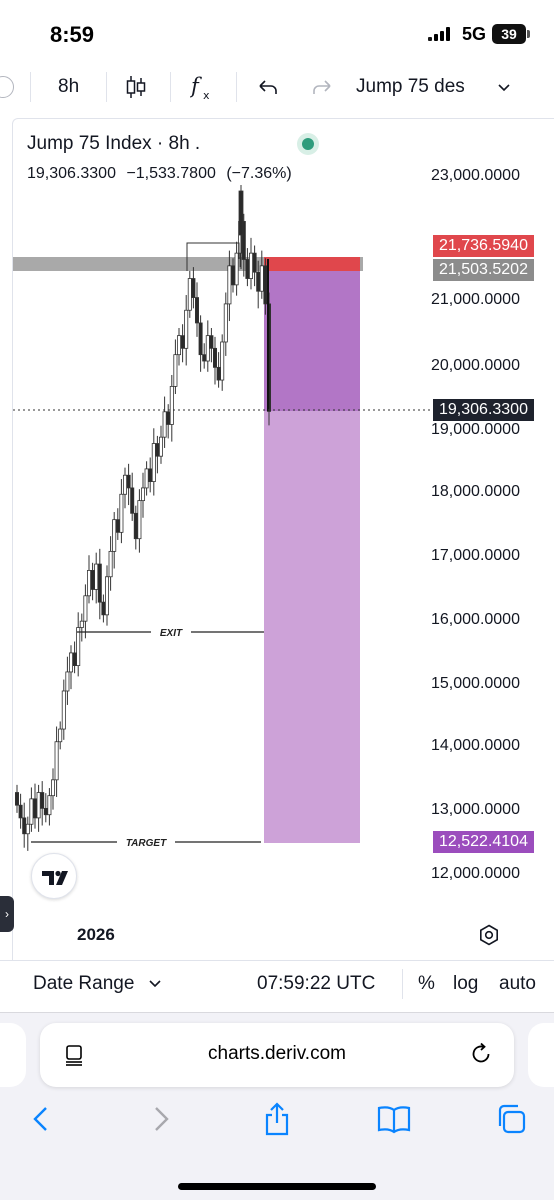 The image size is (554, 1200). What do you see at coordinates (42, 1119) in the screenshot?
I see `back-arrow-icon` at bounding box center [42, 1119].